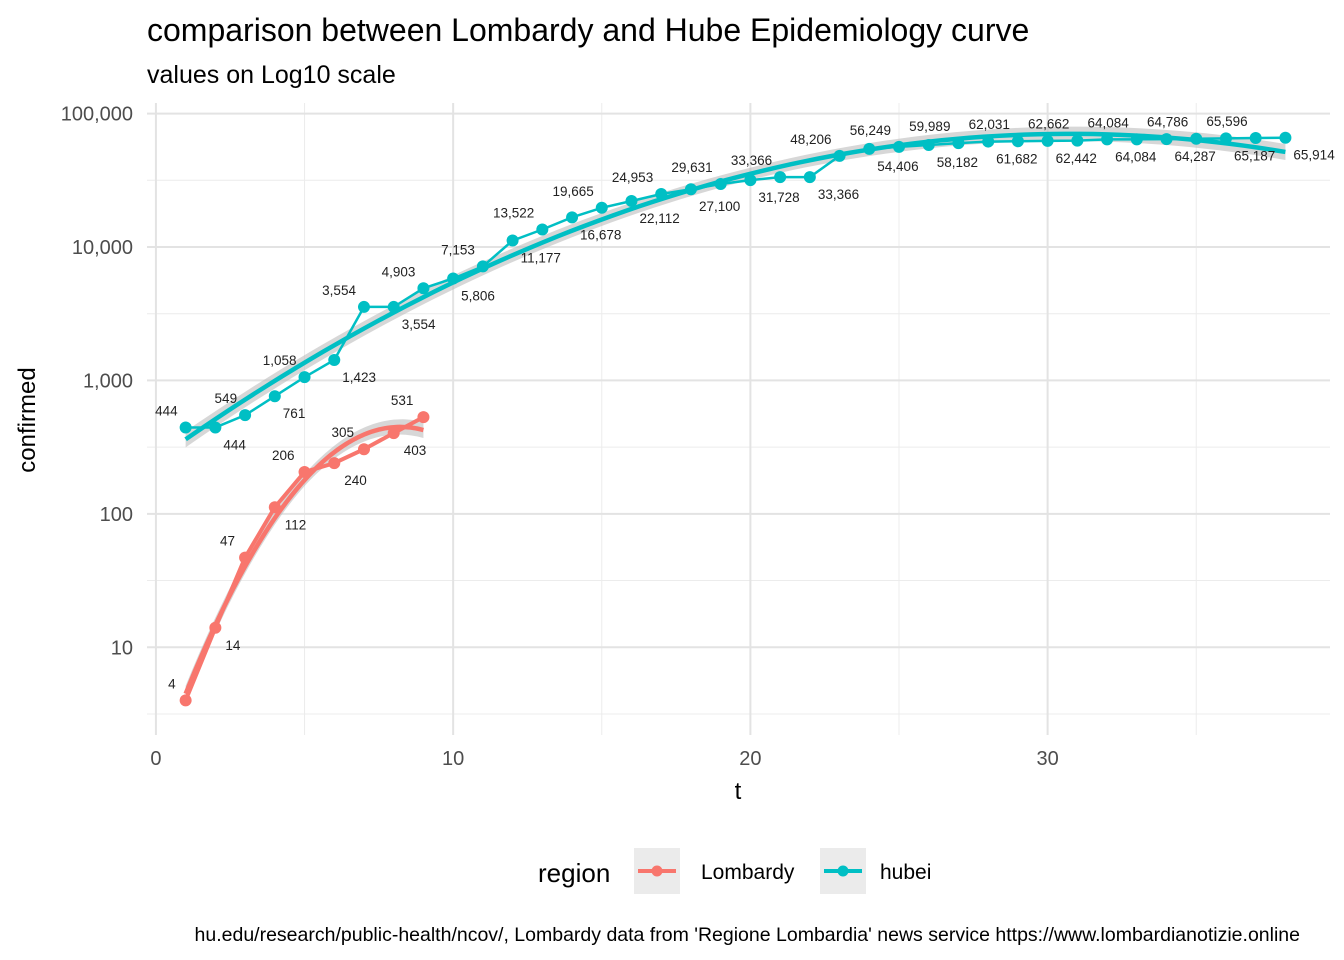 This screenshot has width=1344, height=960. I want to click on data-label-hubei: 61,682, so click(1016, 159).